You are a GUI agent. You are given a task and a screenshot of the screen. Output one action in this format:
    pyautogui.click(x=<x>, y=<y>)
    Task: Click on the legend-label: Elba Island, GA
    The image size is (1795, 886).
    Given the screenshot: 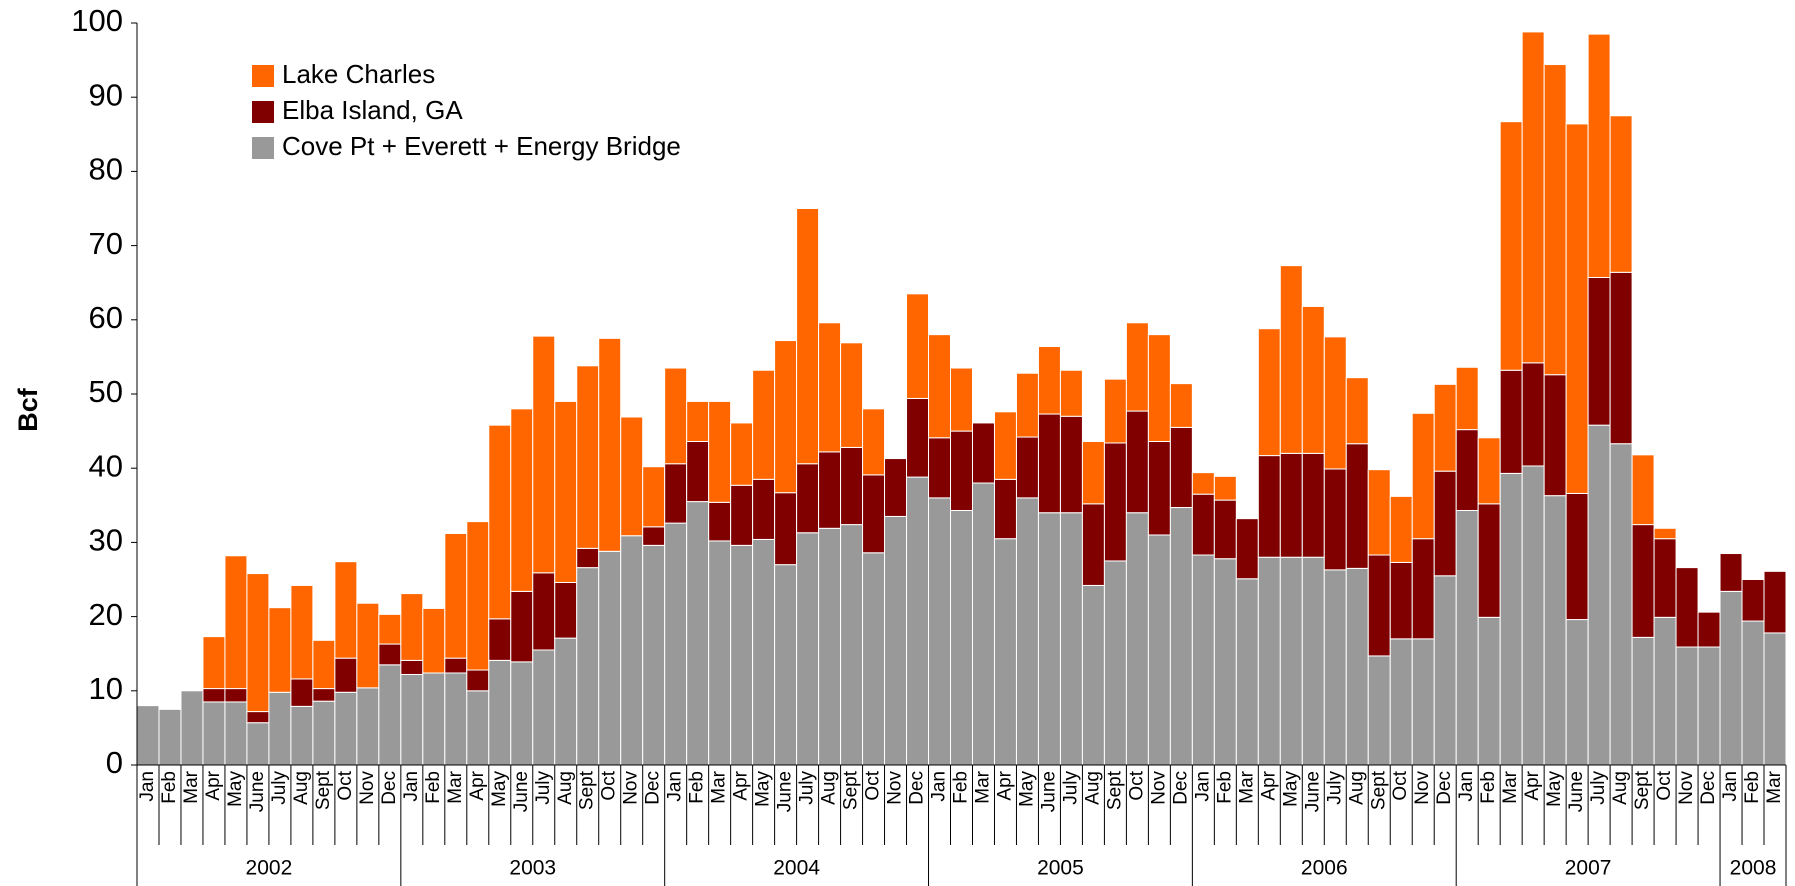 What is the action you would take?
    pyautogui.click(x=372, y=110)
    